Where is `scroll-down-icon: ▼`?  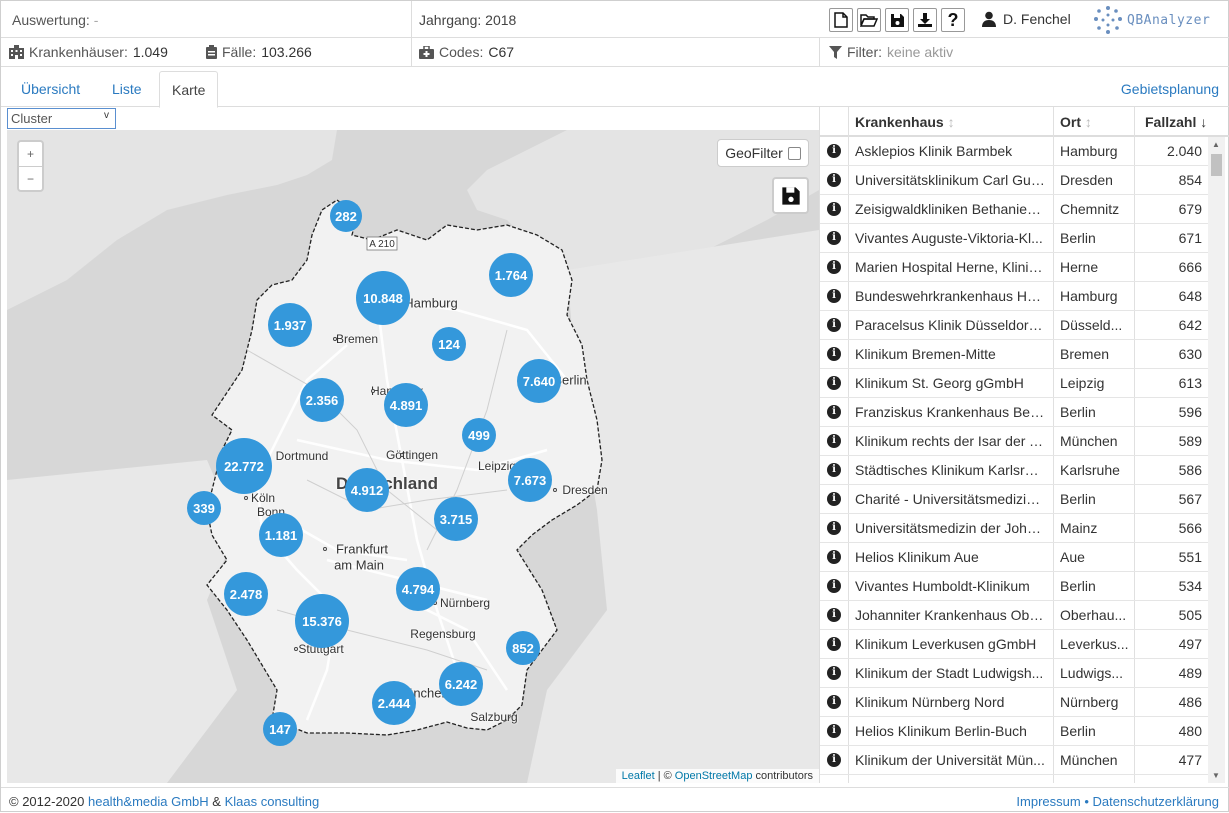
scroll-down-icon: ▼ is located at coordinates (1216, 775).